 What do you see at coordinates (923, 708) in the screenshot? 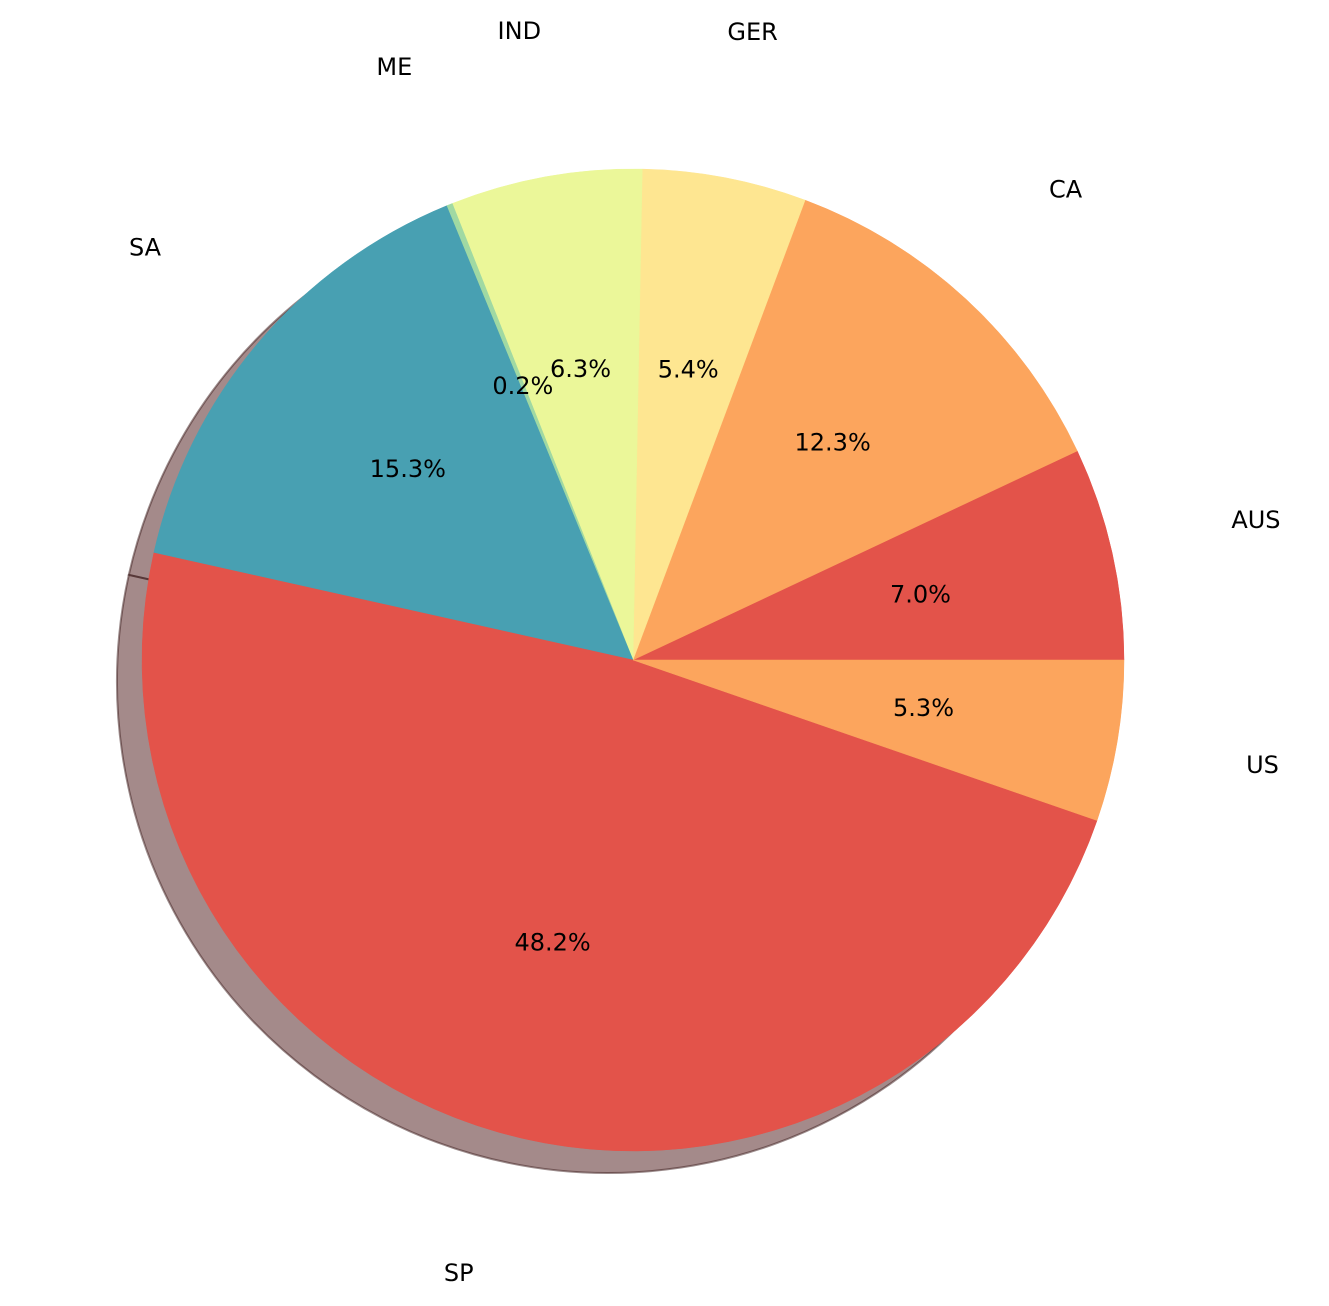
I see `value-label: 5.3%` at bounding box center [923, 708].